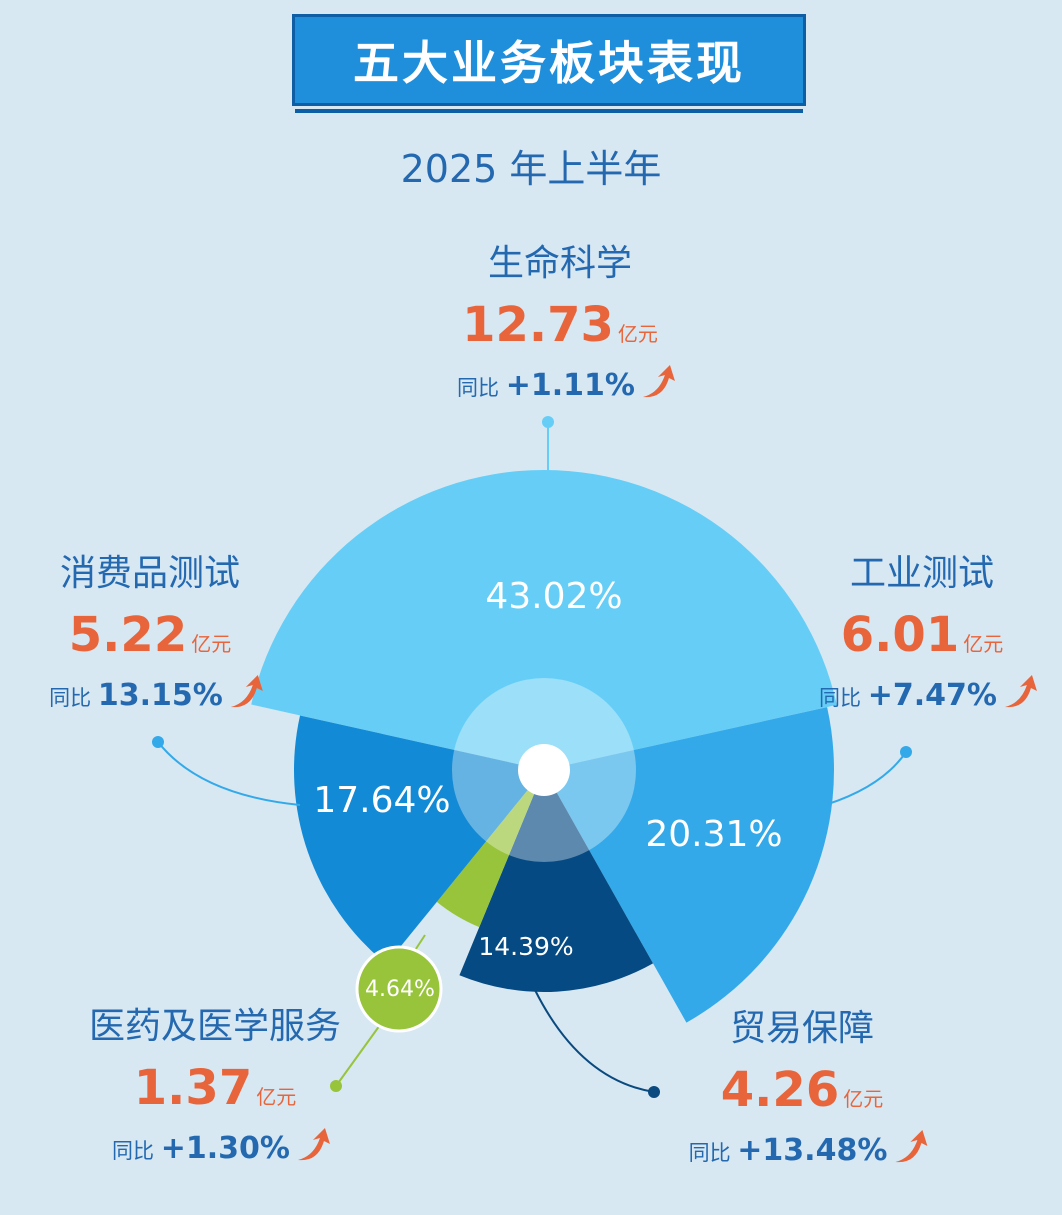  I want to click on segment-value-2: 6.01 亿元, so click(922, 635).